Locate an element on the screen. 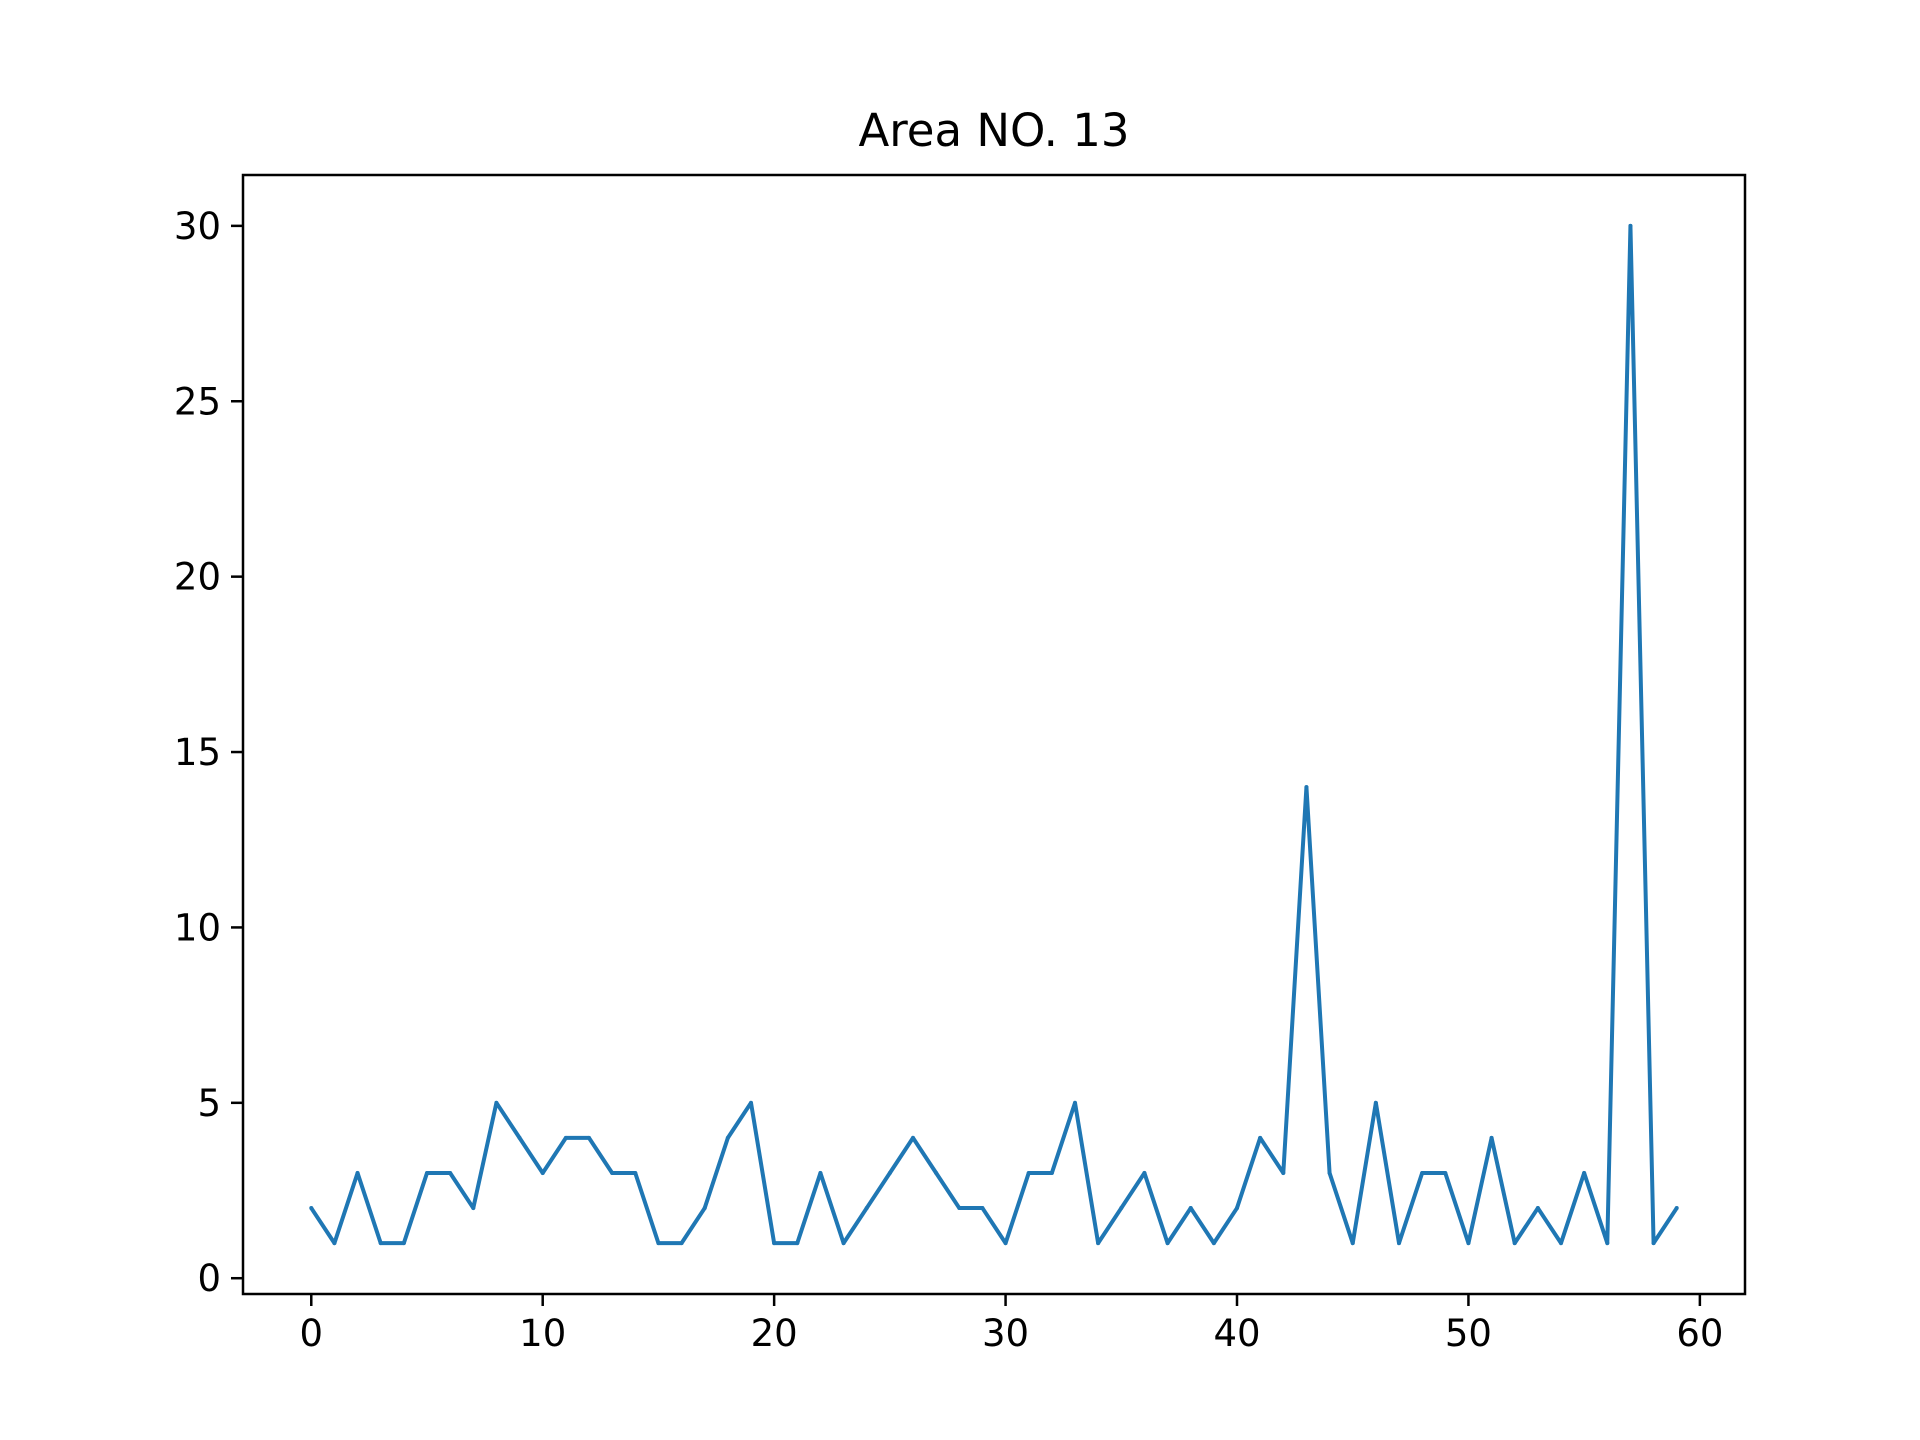 The image size is (1920, 1440). x-tick-label: 20 is located at coordinates (774, 1333).